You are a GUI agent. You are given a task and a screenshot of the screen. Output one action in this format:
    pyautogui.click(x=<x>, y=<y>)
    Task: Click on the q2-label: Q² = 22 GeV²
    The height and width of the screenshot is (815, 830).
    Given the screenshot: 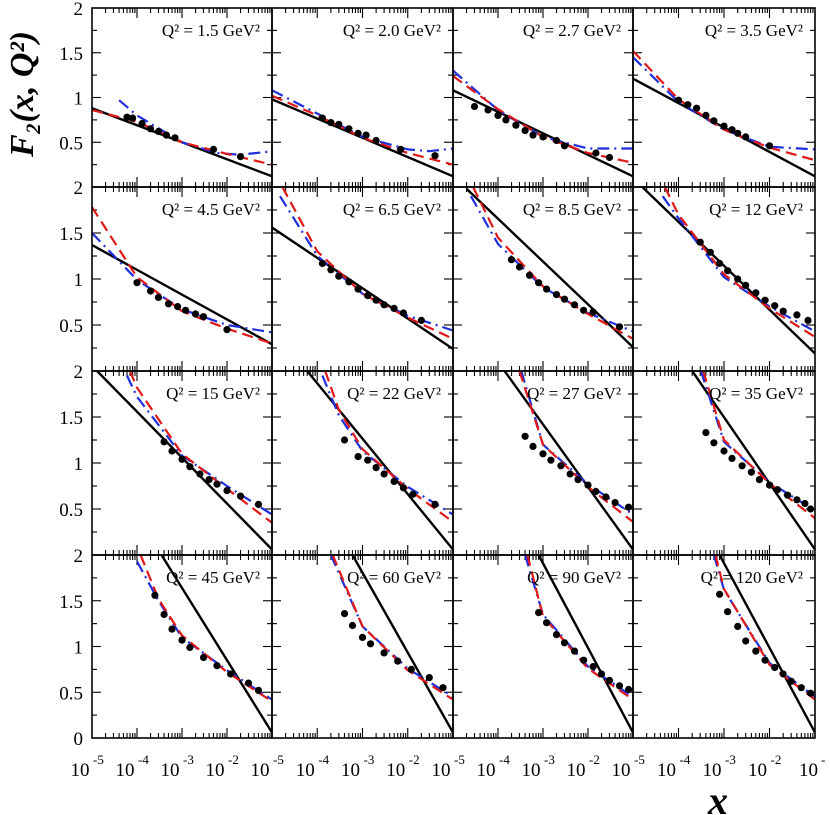 What is the action you would take?
    pyautogui.click(x=394, y=393)
    